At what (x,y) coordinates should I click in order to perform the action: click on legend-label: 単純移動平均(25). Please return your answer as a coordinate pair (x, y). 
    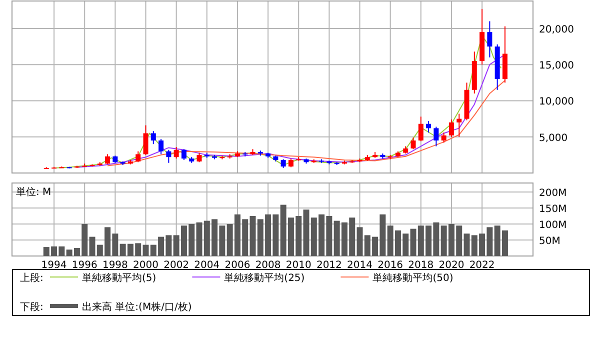
    Looking at the image, I should click on (264, 278).